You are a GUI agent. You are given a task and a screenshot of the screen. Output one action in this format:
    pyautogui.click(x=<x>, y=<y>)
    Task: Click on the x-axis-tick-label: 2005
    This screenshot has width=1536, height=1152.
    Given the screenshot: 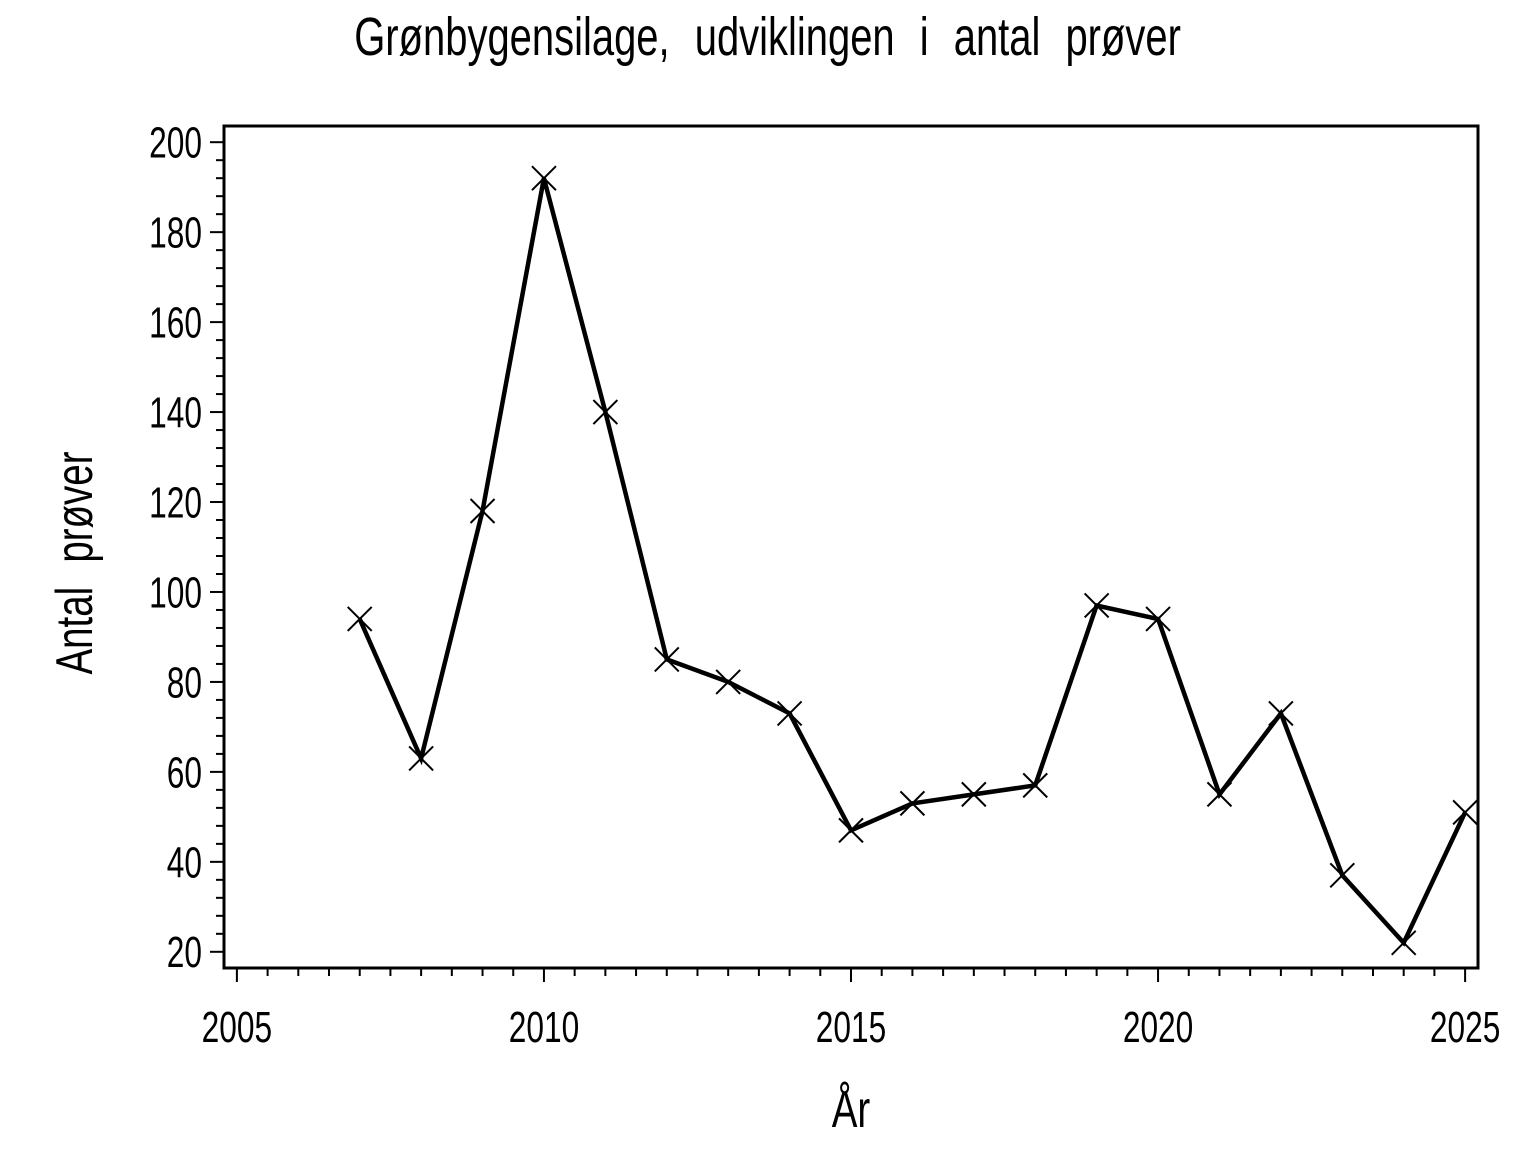 What is the action you would take?
    pyautogui.click(x=237, y=1027)
    